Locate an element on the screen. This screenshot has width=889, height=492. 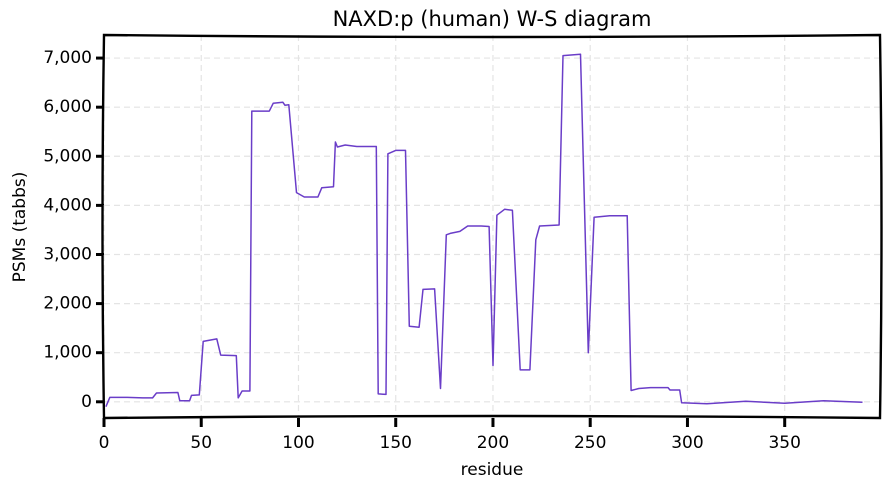
y-tick-label: 1,000 is located at coordinates (67, 353).